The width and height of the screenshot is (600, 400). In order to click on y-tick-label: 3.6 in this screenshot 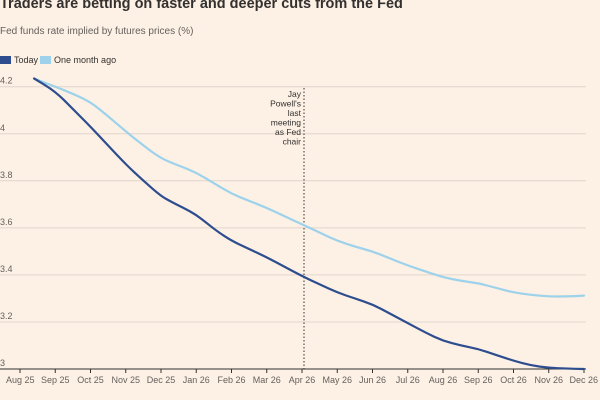, I will do `click(6, 222)`.